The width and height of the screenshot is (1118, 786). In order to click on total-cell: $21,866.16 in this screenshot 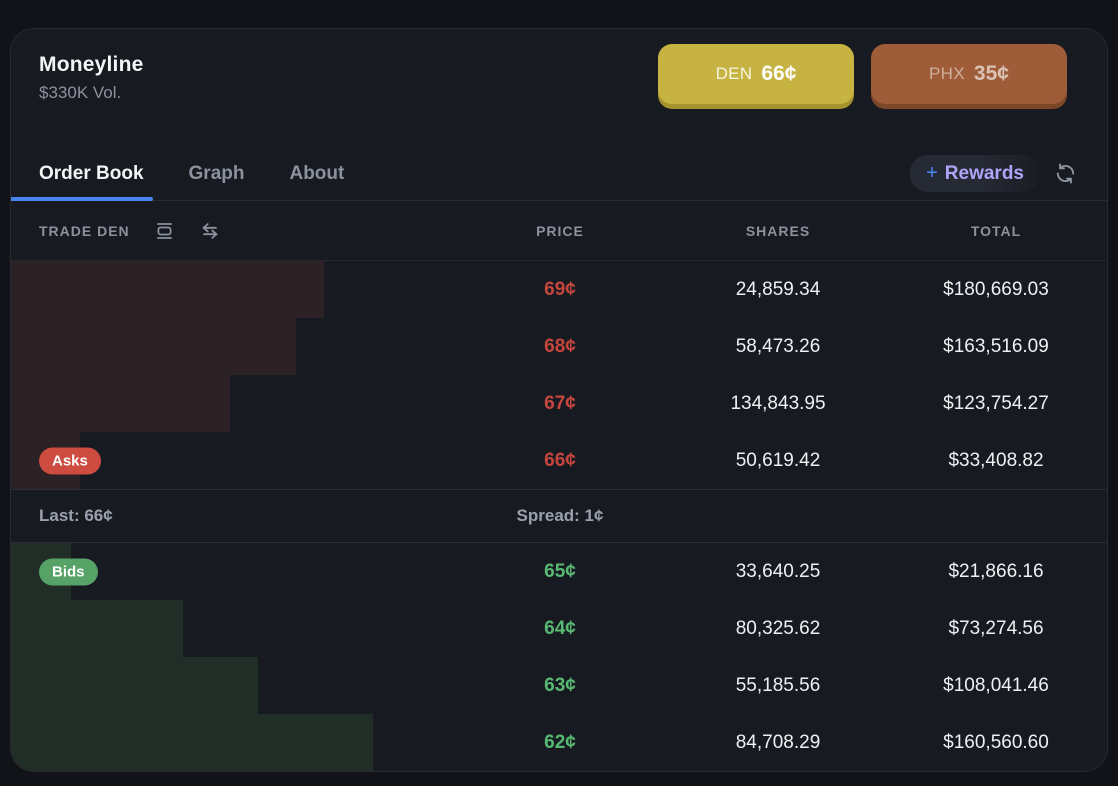, I will do `click(996, 571)`.